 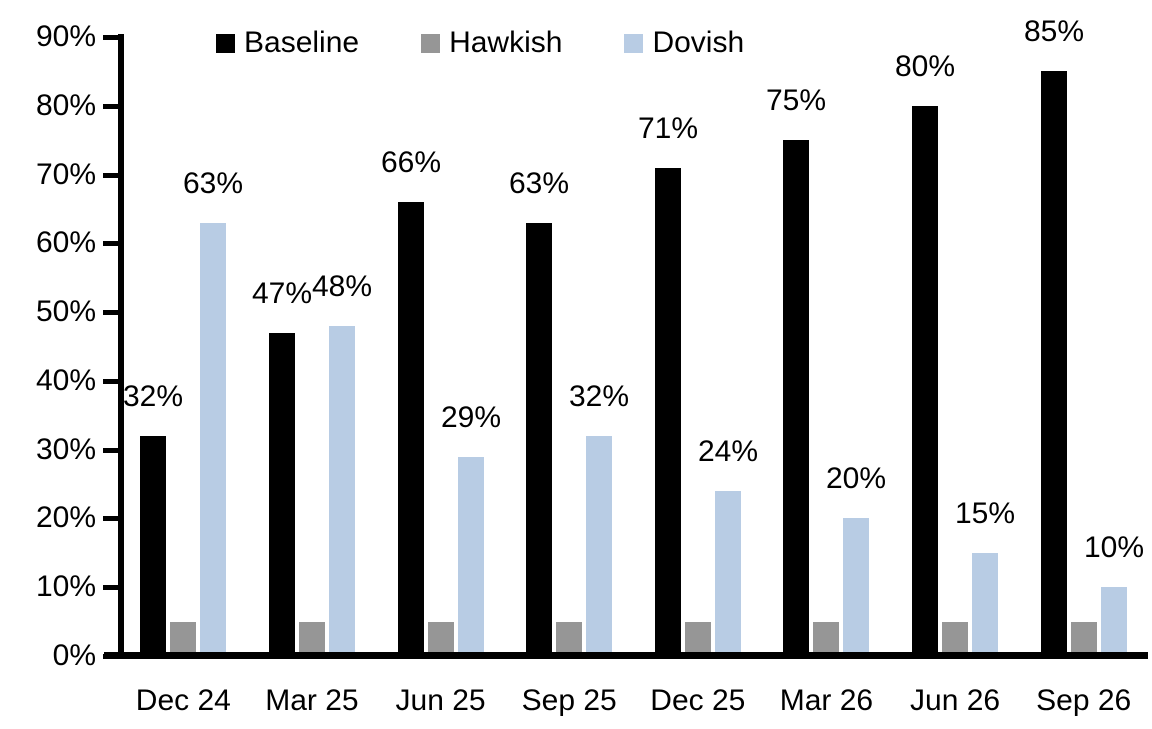 I want to click on legend-label: Dovish, so click(x=698, y=42).